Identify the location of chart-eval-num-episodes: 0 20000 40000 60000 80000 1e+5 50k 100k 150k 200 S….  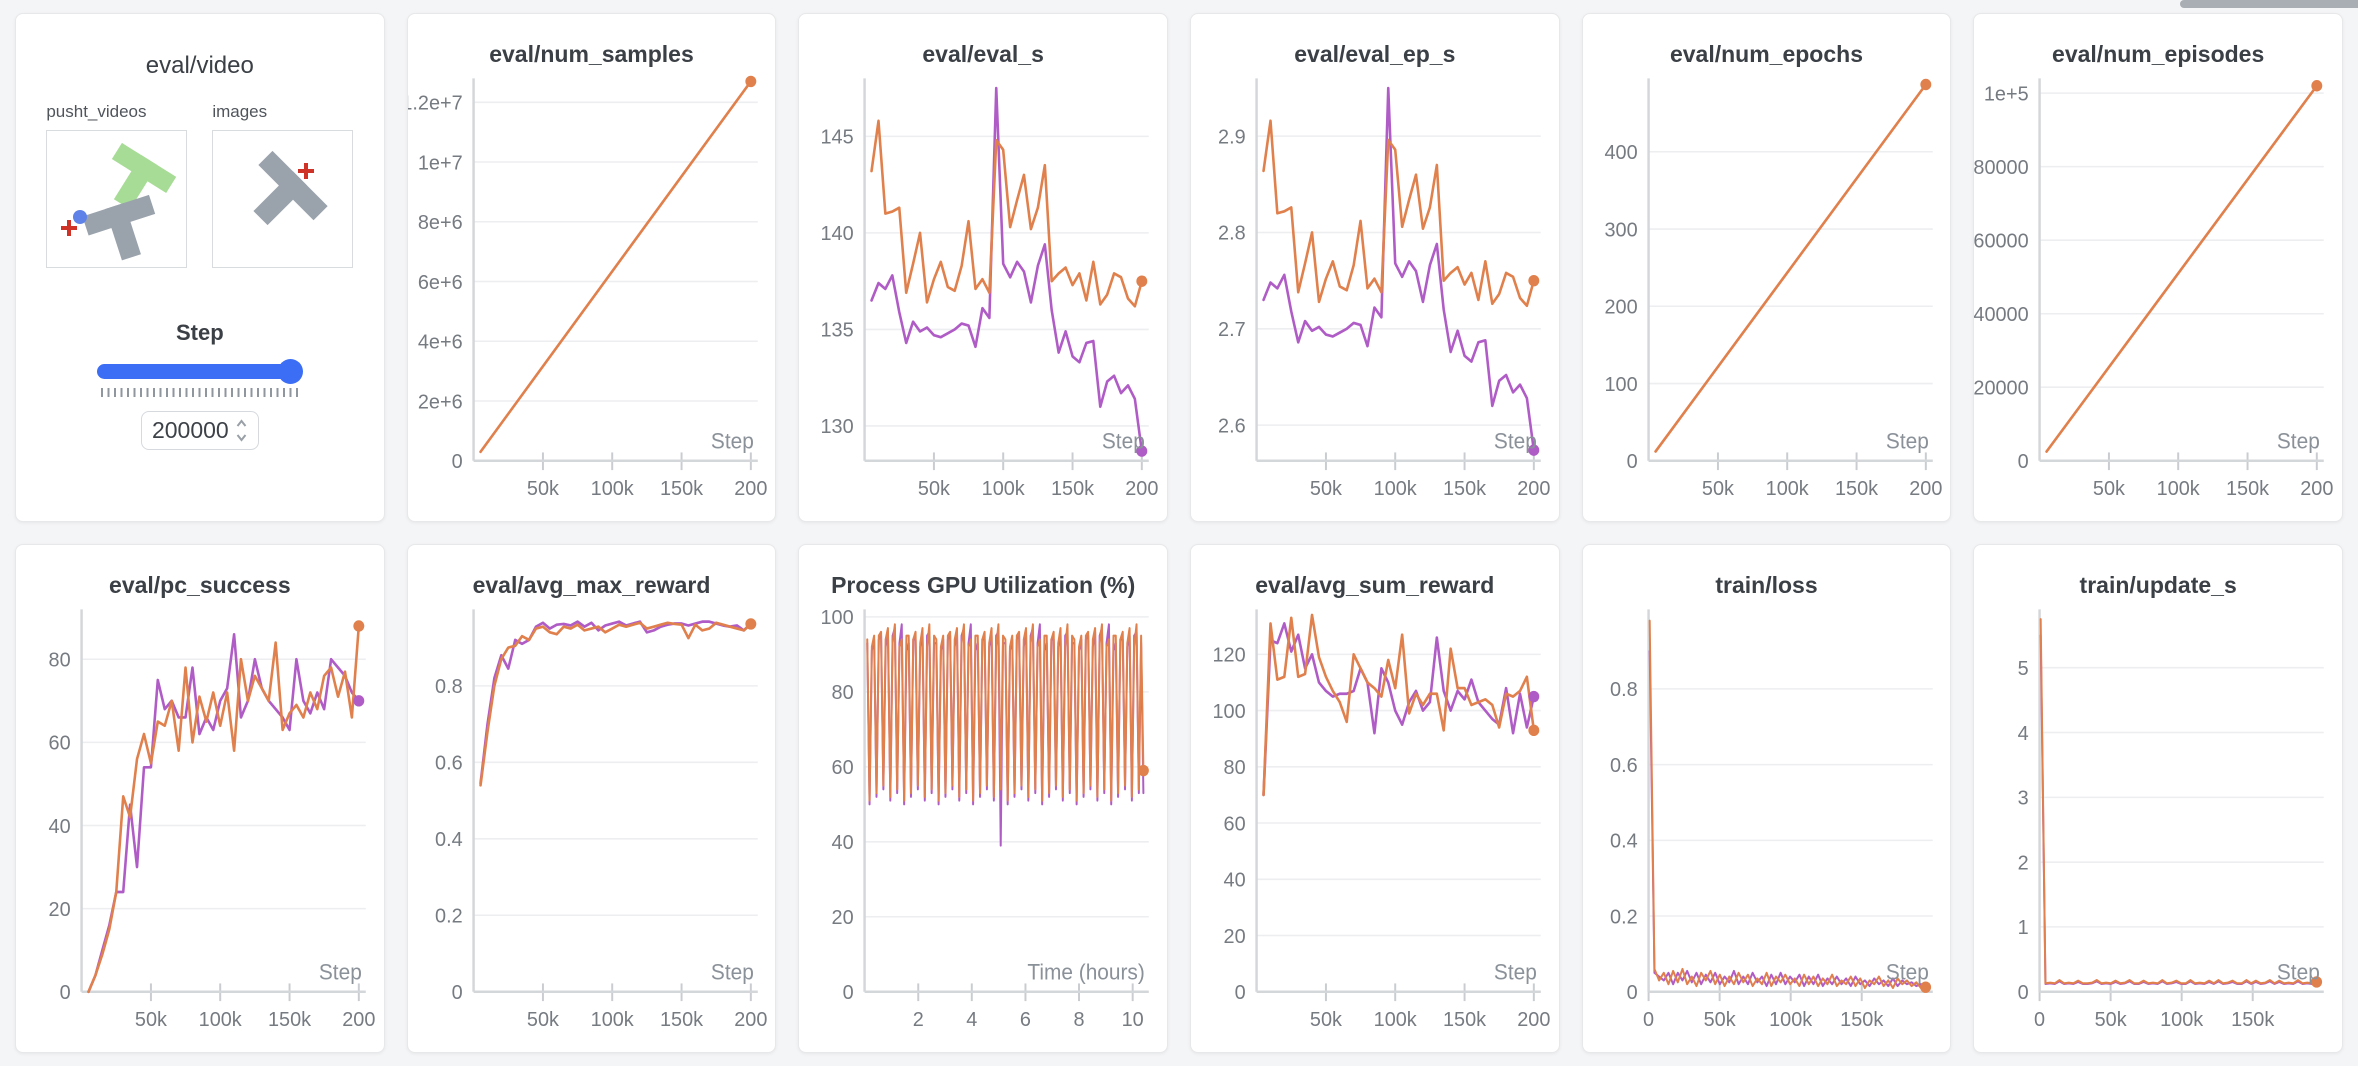
(2158, 294).